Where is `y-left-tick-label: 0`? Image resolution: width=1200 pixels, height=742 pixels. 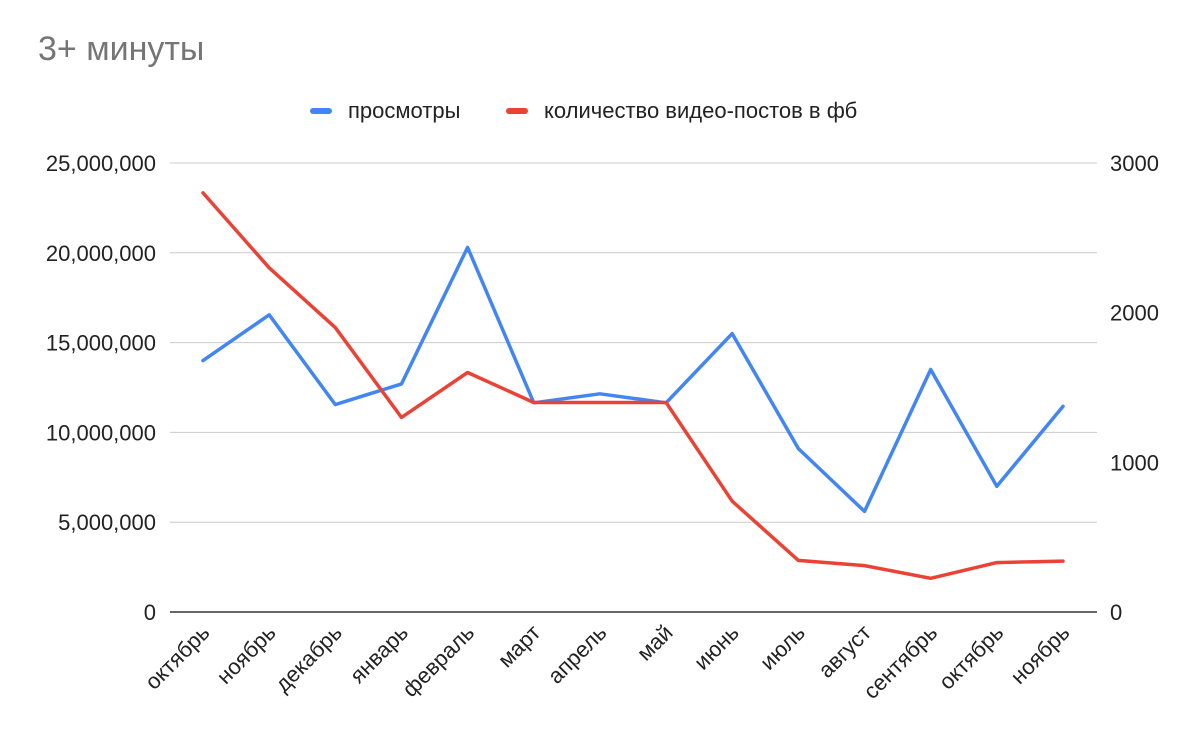 y-left-tick-label: 0 is located at coordinates (150, 612).